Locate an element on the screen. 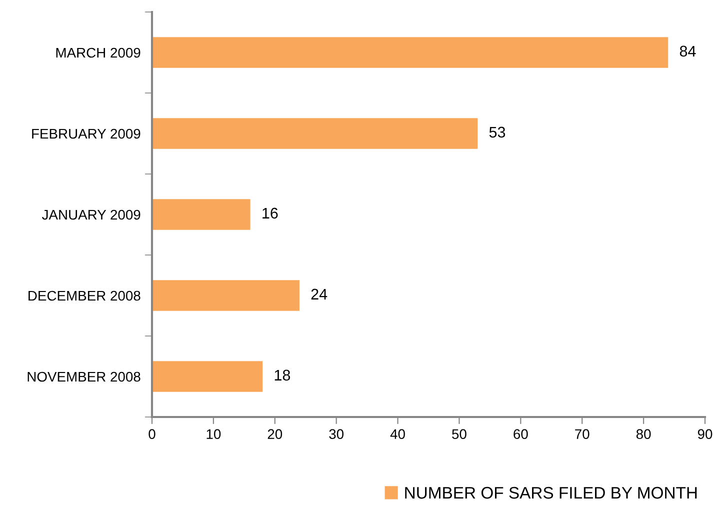 This screenshot has width=713, height=517. x-tick-label: 90 is located at coordinates (705, 434).